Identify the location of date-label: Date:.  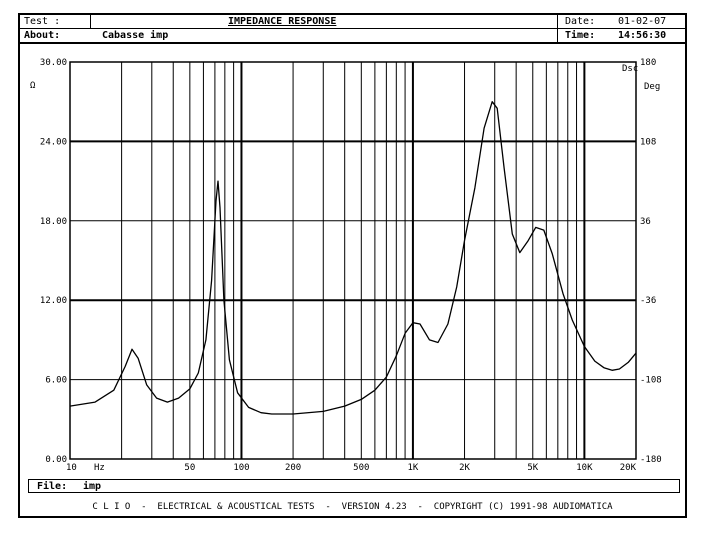
(580, 21).